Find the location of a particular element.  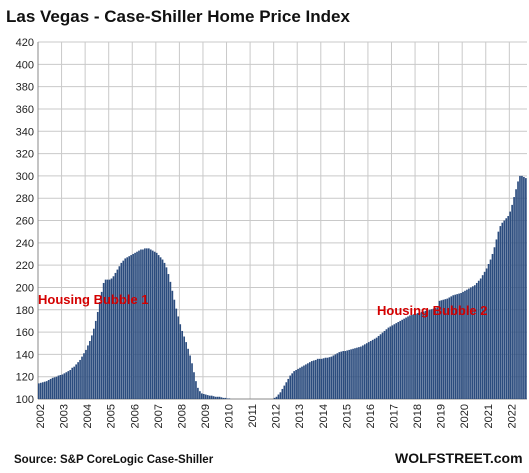

x-tick-label: 2004 is located at coordinates (88, 416).